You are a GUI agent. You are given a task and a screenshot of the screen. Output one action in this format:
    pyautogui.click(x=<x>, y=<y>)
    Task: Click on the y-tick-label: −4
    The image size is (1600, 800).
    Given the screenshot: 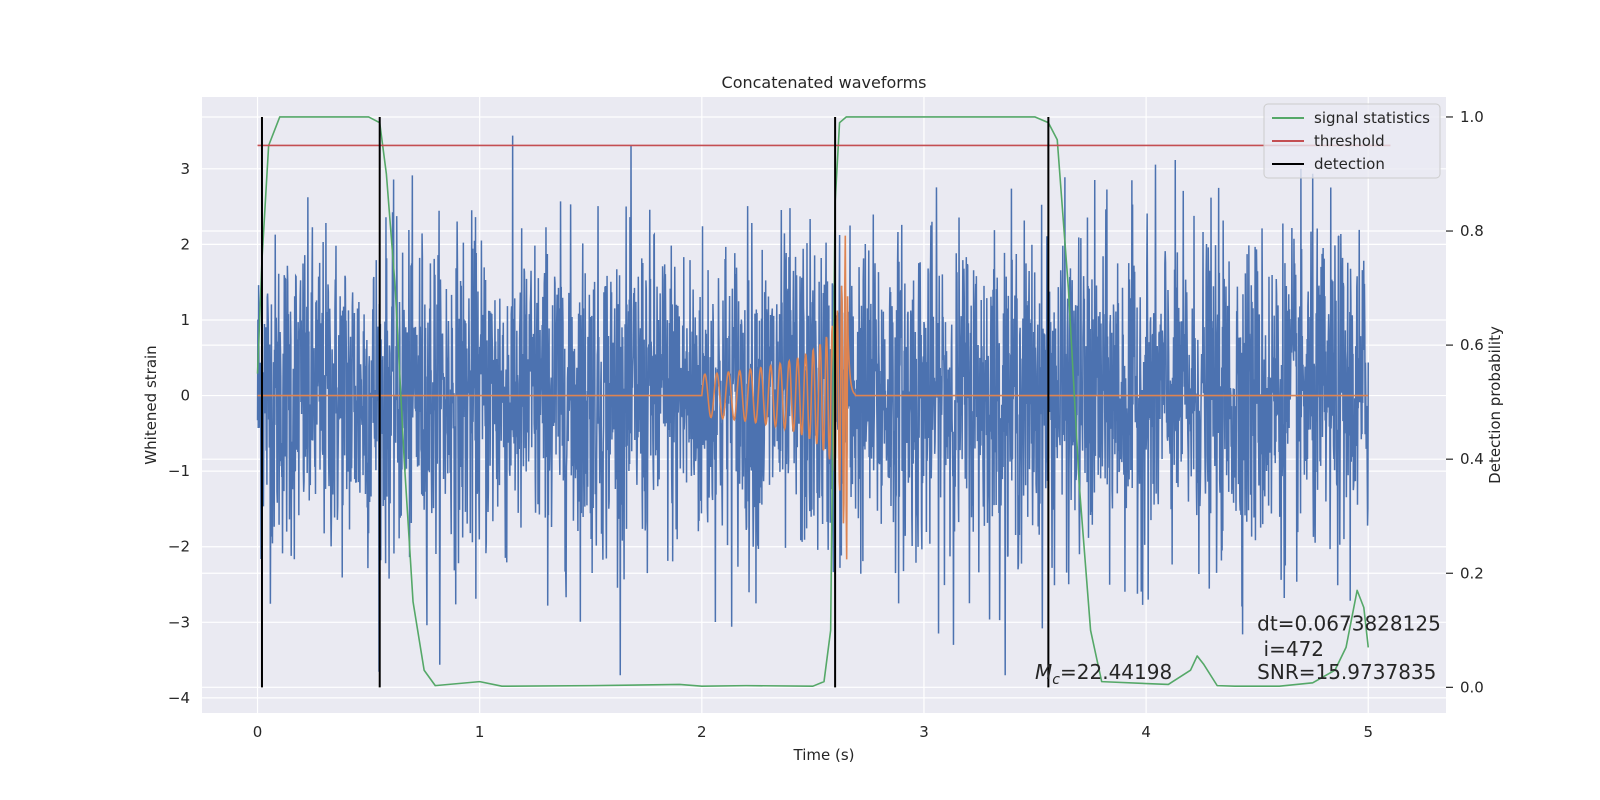 What is the action you would take?
    pyautogui.click(x=179, y=698)
    